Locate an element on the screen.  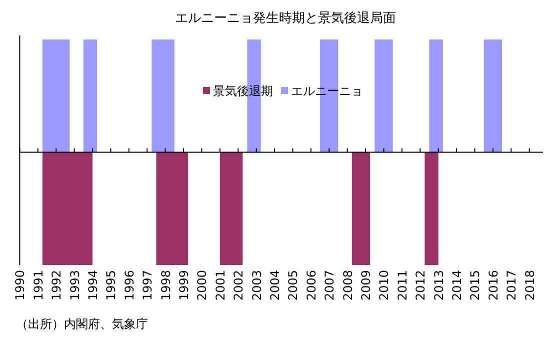
x-tick-label: 2013 is located at coordinates (439, 285).